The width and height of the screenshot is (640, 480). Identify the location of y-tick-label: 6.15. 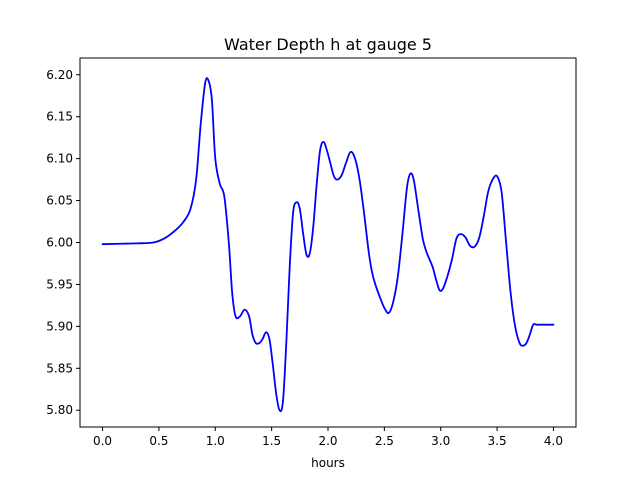
(59, 117).